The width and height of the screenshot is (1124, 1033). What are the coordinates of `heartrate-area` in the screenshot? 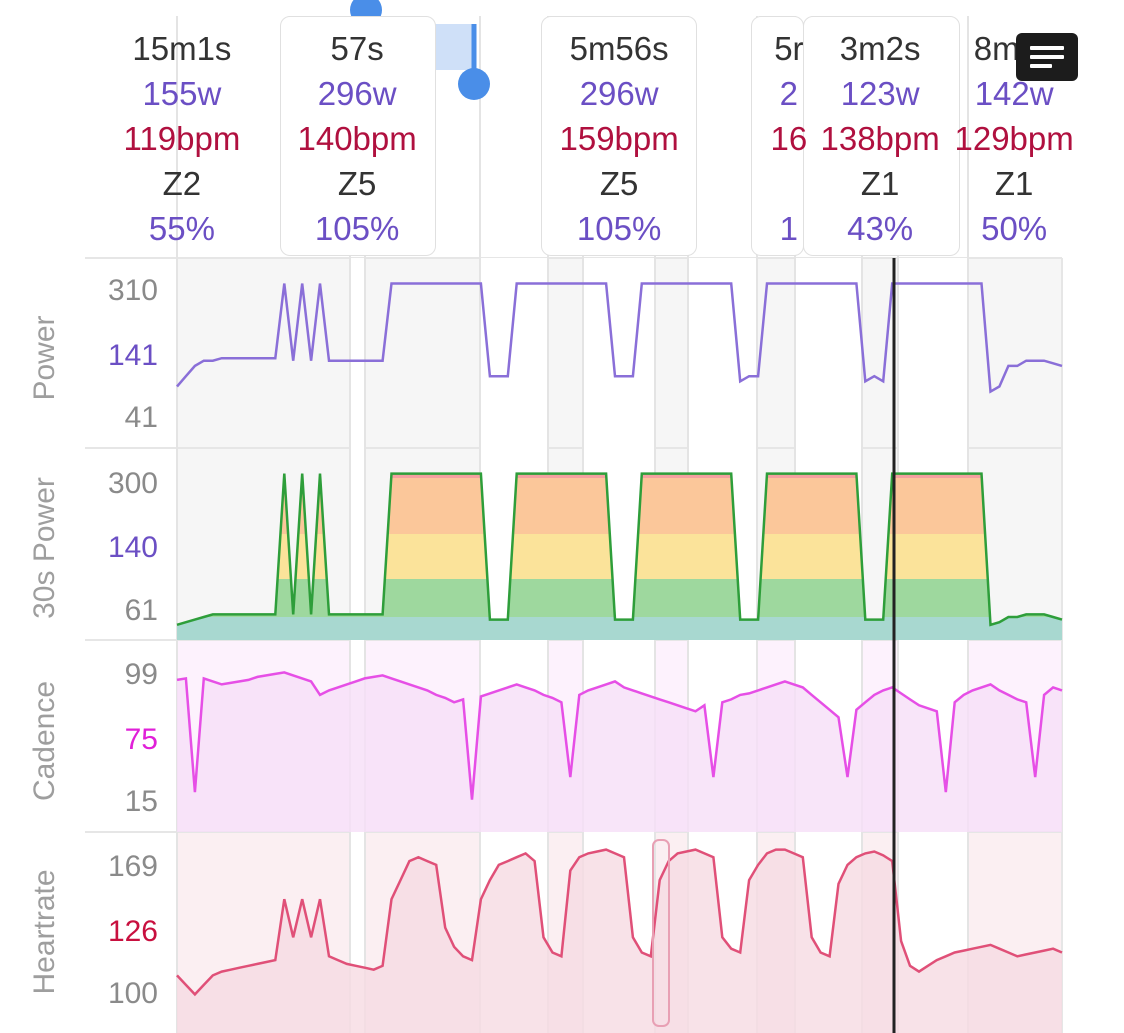 It's located at (619, 941).